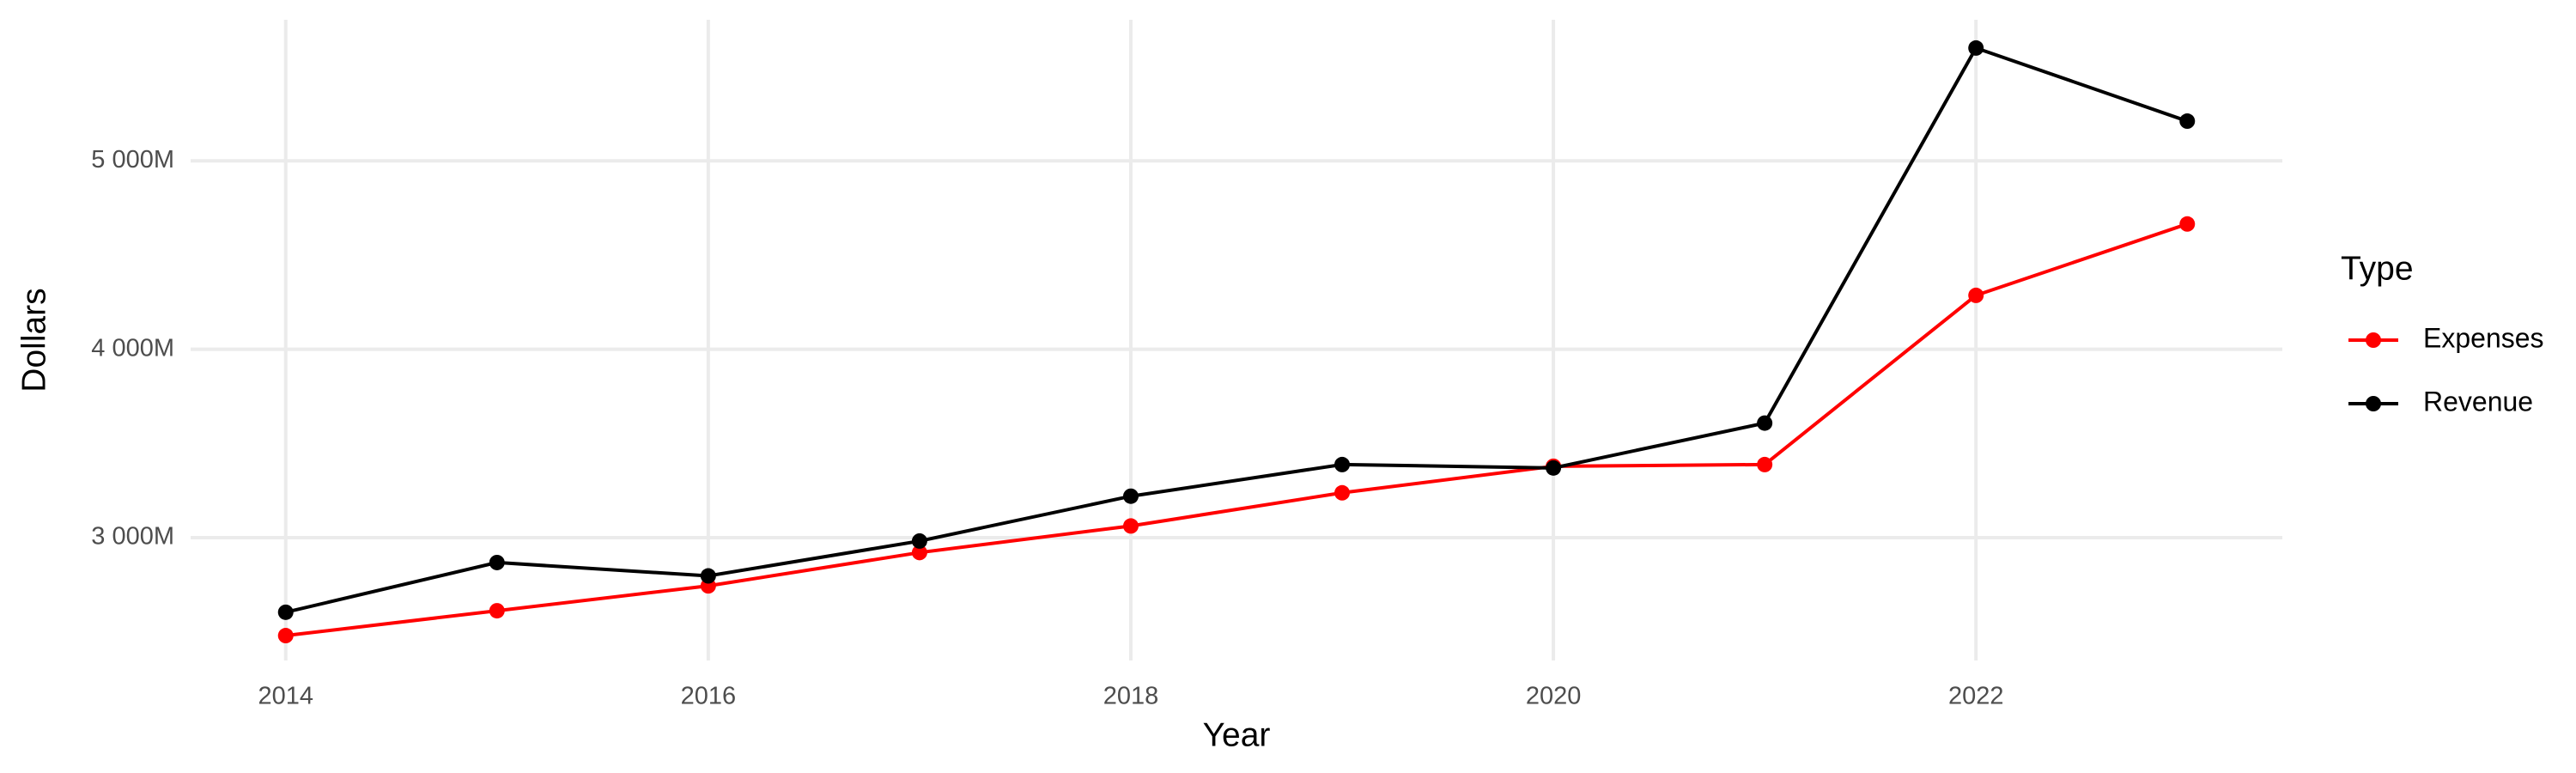 The height and width of the screenshot is (773, 2576). I want to click on x-tick-label: 2020, so click(1554, 696).